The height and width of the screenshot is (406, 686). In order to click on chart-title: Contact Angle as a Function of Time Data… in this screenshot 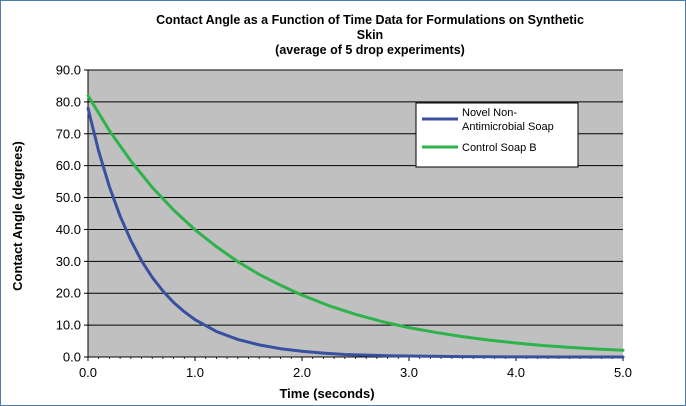, I will do `click(370, 35)`.